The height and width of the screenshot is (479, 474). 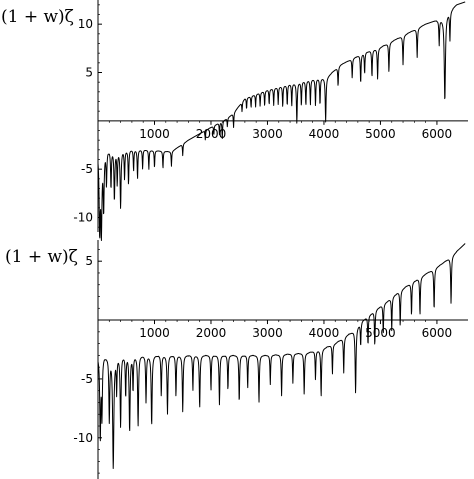 I want to click on upper-y-tick-label: 5, so click(x=89, y=73).